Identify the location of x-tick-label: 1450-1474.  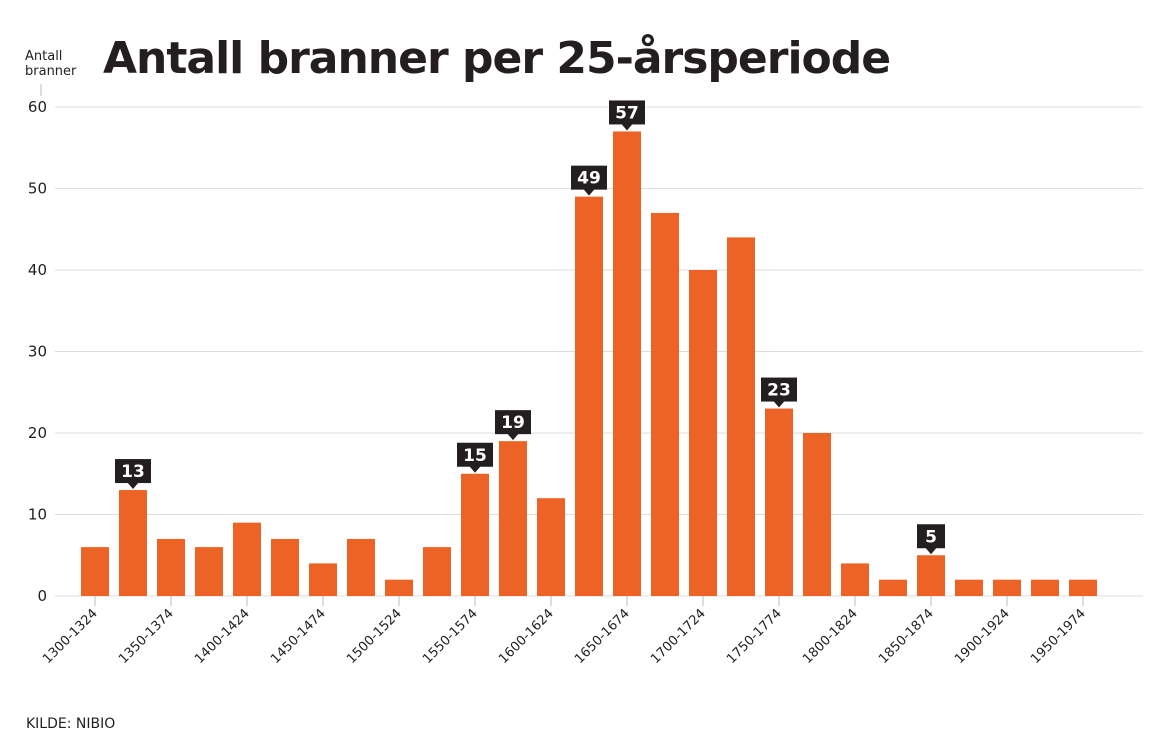
(298, 636).